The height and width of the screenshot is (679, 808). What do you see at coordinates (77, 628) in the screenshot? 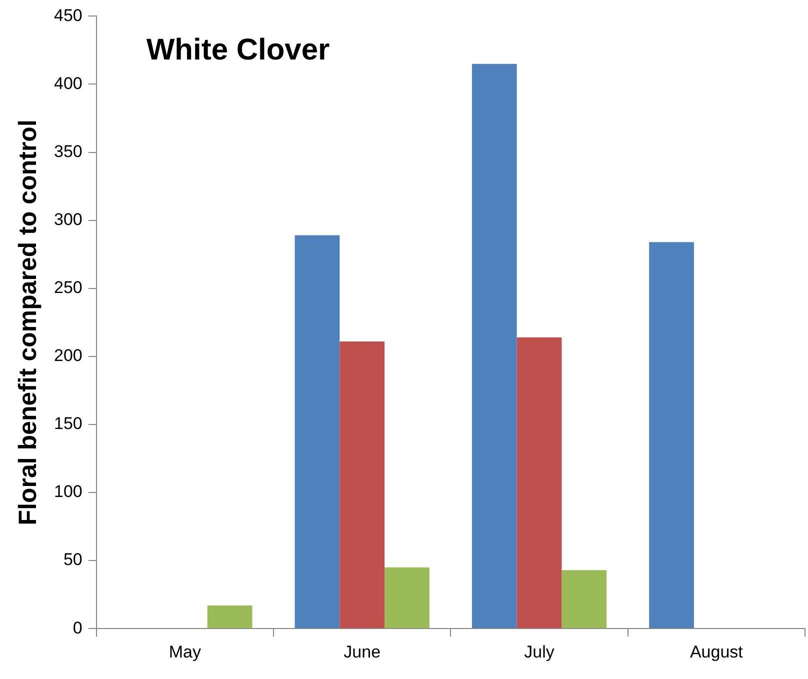
I see `y-tick-label: 0` at bounding box center [77, 628].